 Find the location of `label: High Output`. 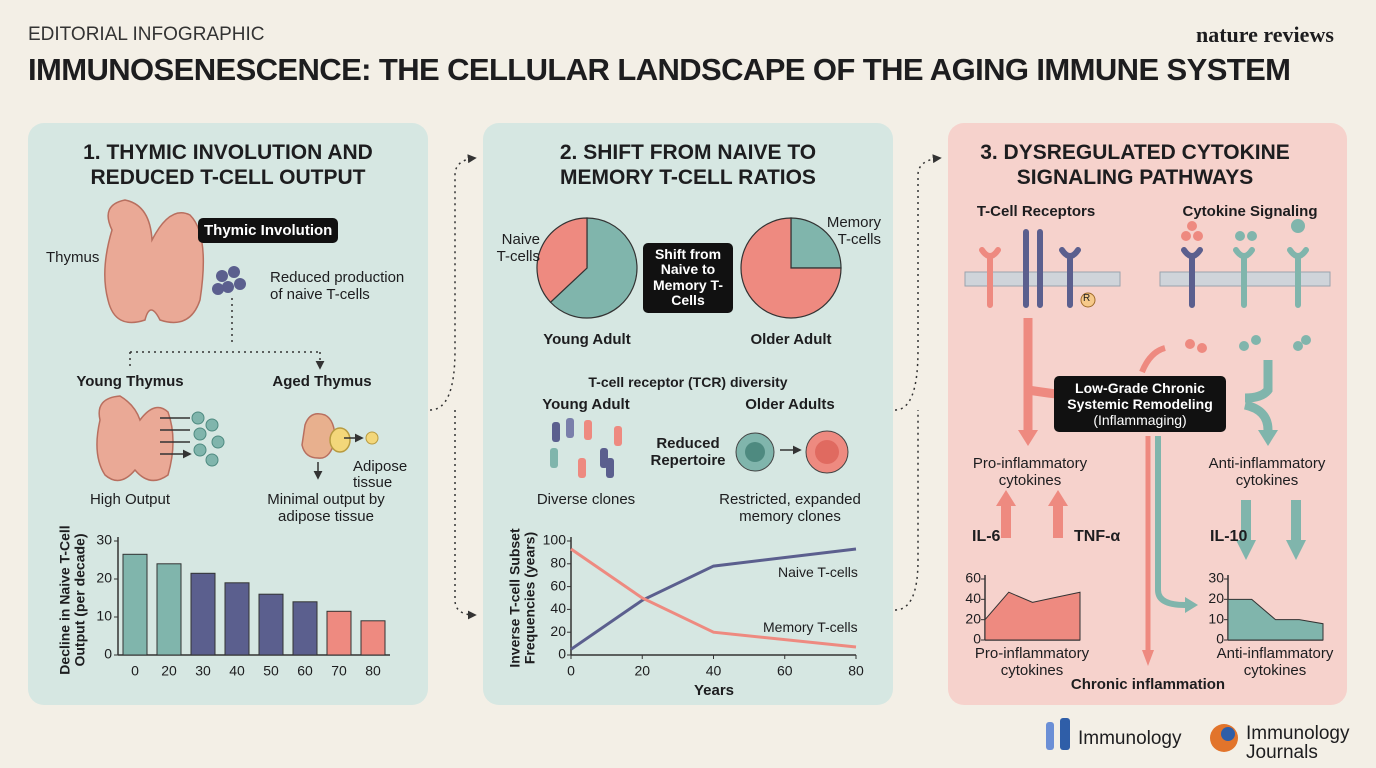

label: High Output is located at coordinates (130, 499).